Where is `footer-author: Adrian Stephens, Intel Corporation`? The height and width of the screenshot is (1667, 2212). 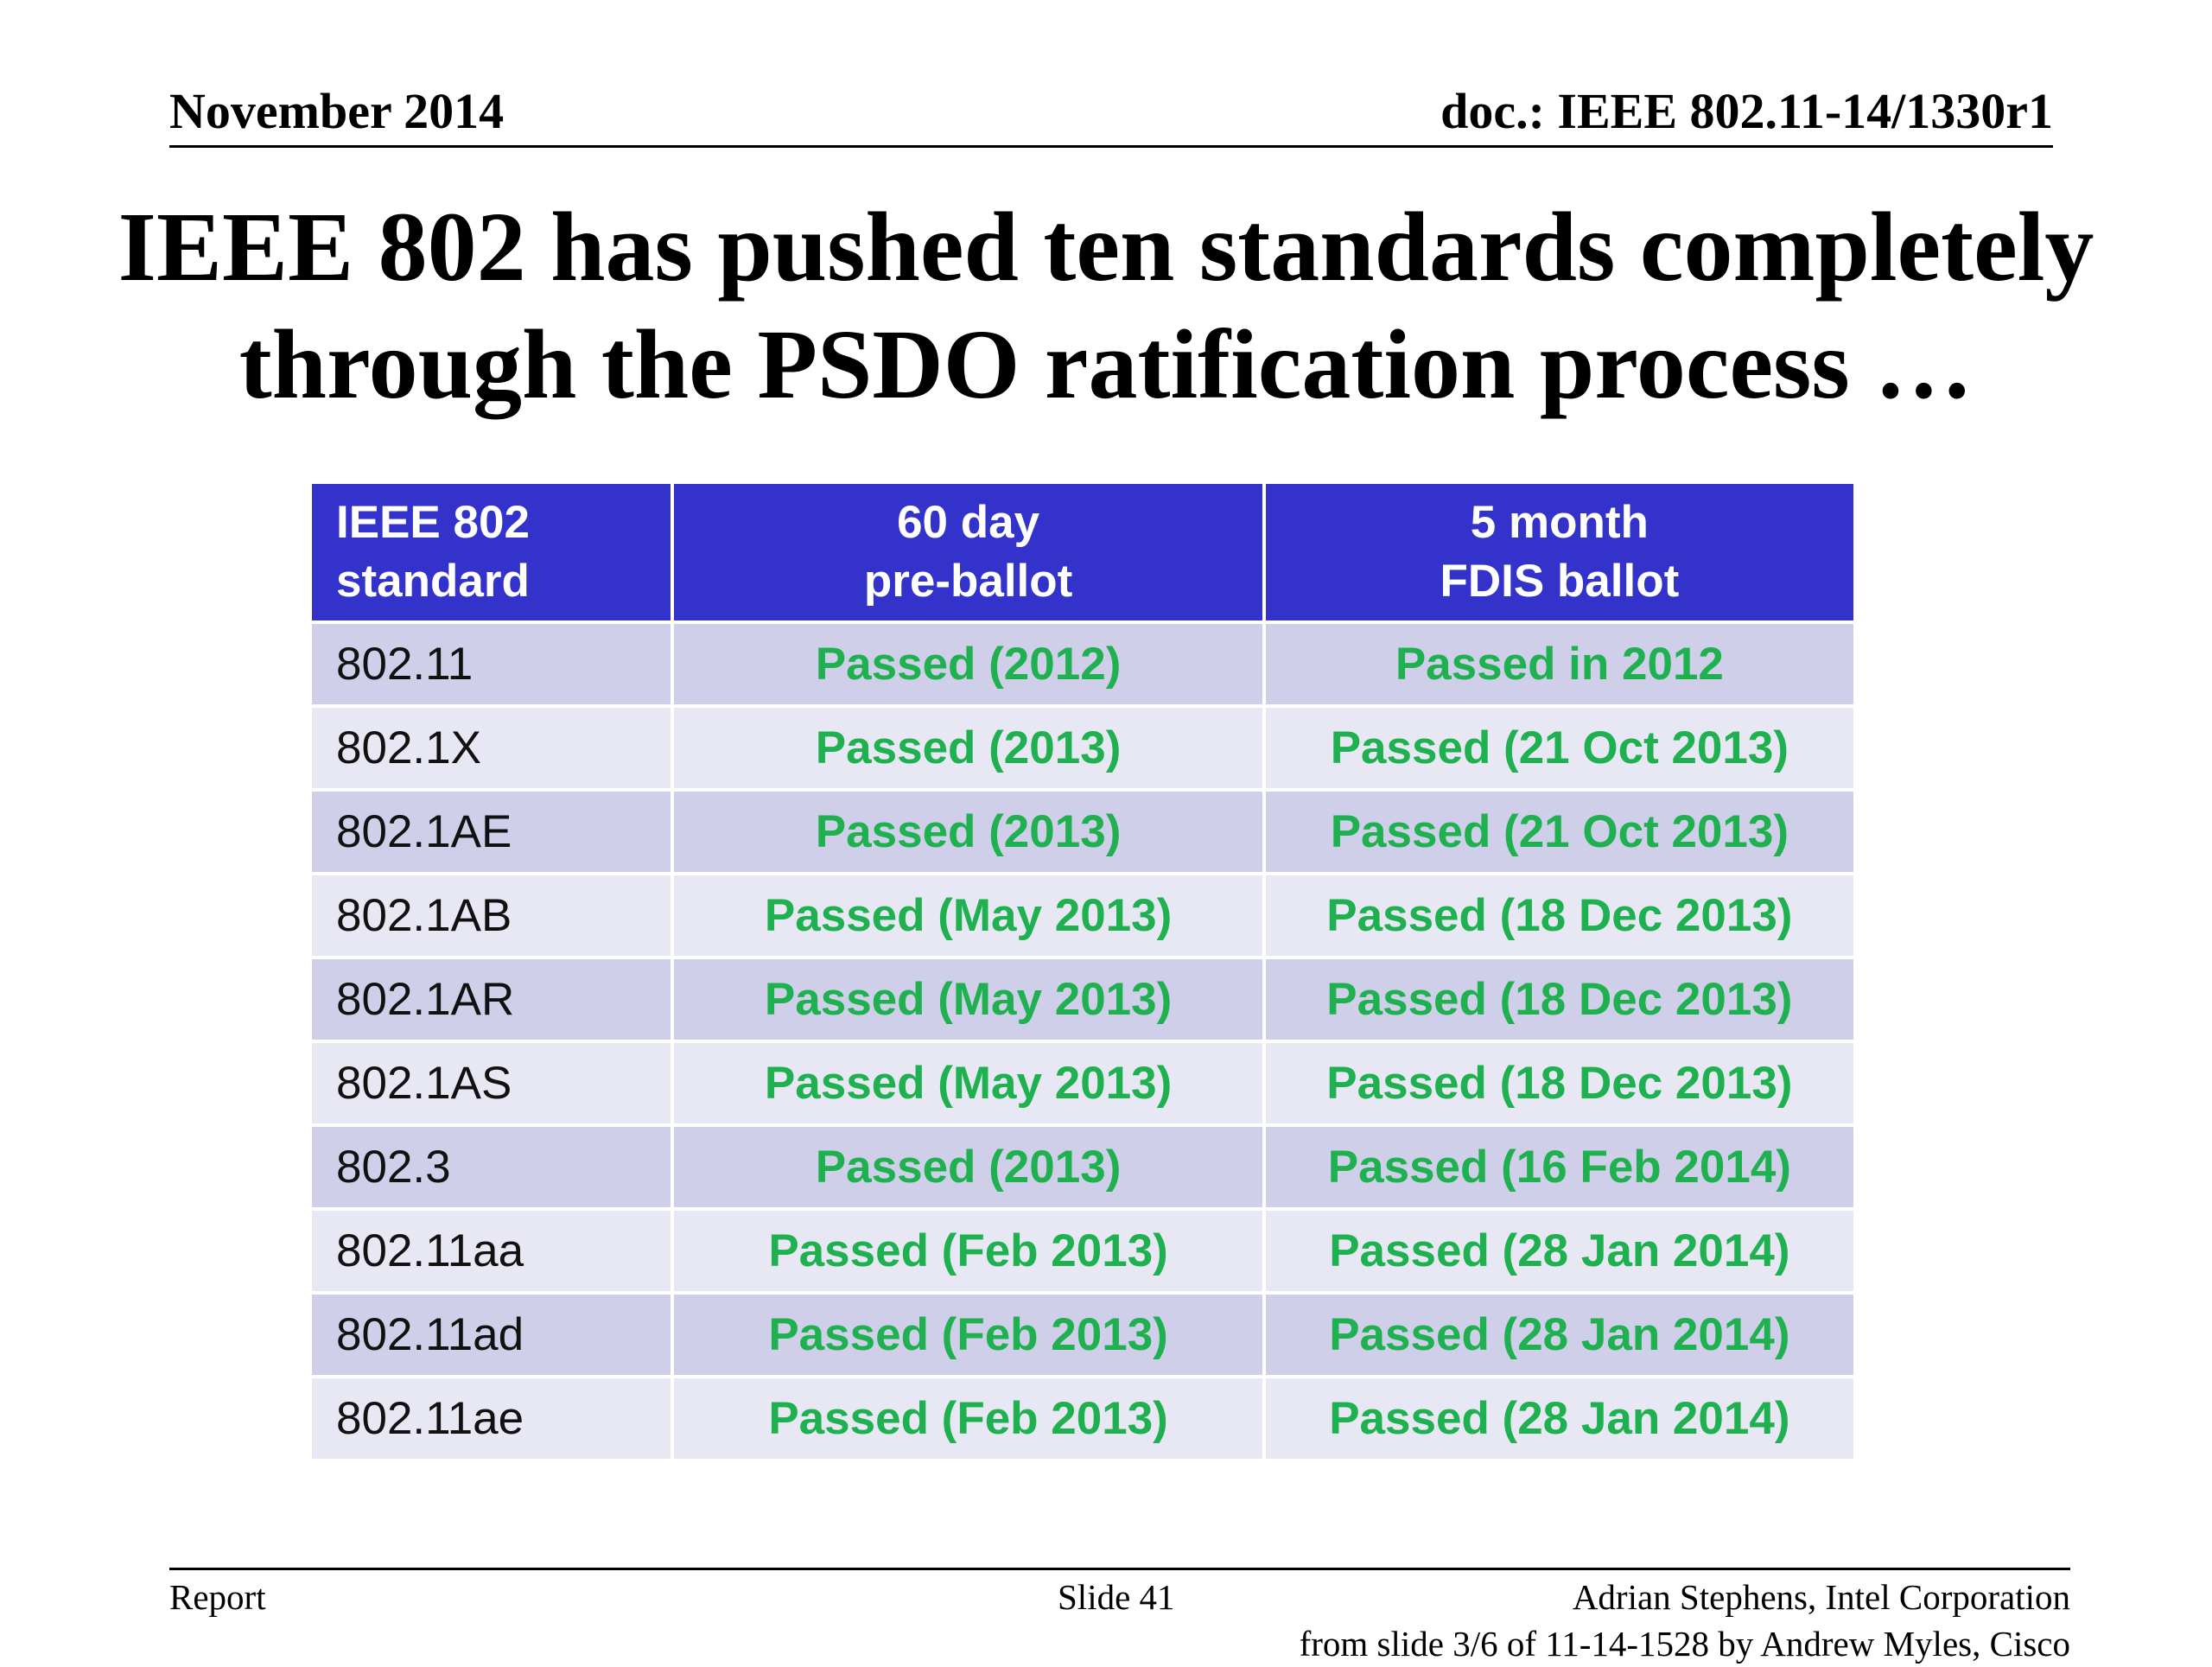
footer-author: Adrian Stephens, Intel Corporation is located at coordinates (1821, 1597).